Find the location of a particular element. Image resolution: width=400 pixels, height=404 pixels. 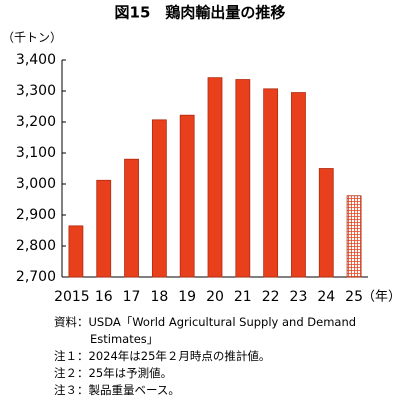

y-tick-label: 2,800 is located at coordinates (36, 246).